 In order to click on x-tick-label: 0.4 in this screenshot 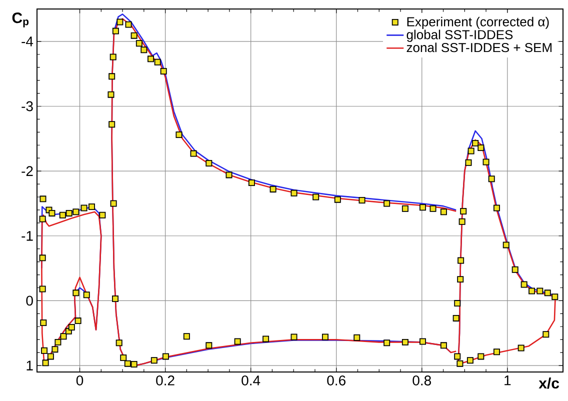, I will do `click(251, 381)`.